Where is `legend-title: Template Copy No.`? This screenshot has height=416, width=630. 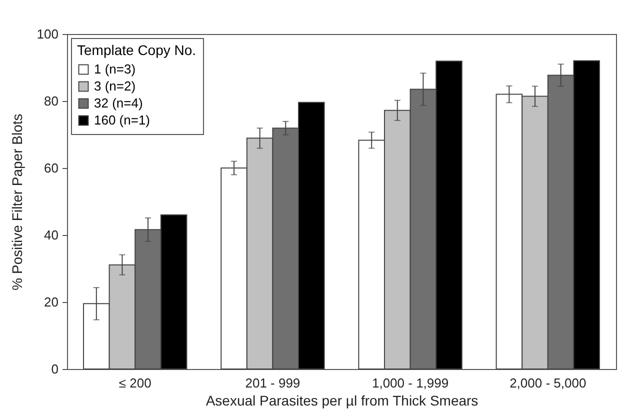 legend-title: Template Copy No. is located at coordinates (136, 50).